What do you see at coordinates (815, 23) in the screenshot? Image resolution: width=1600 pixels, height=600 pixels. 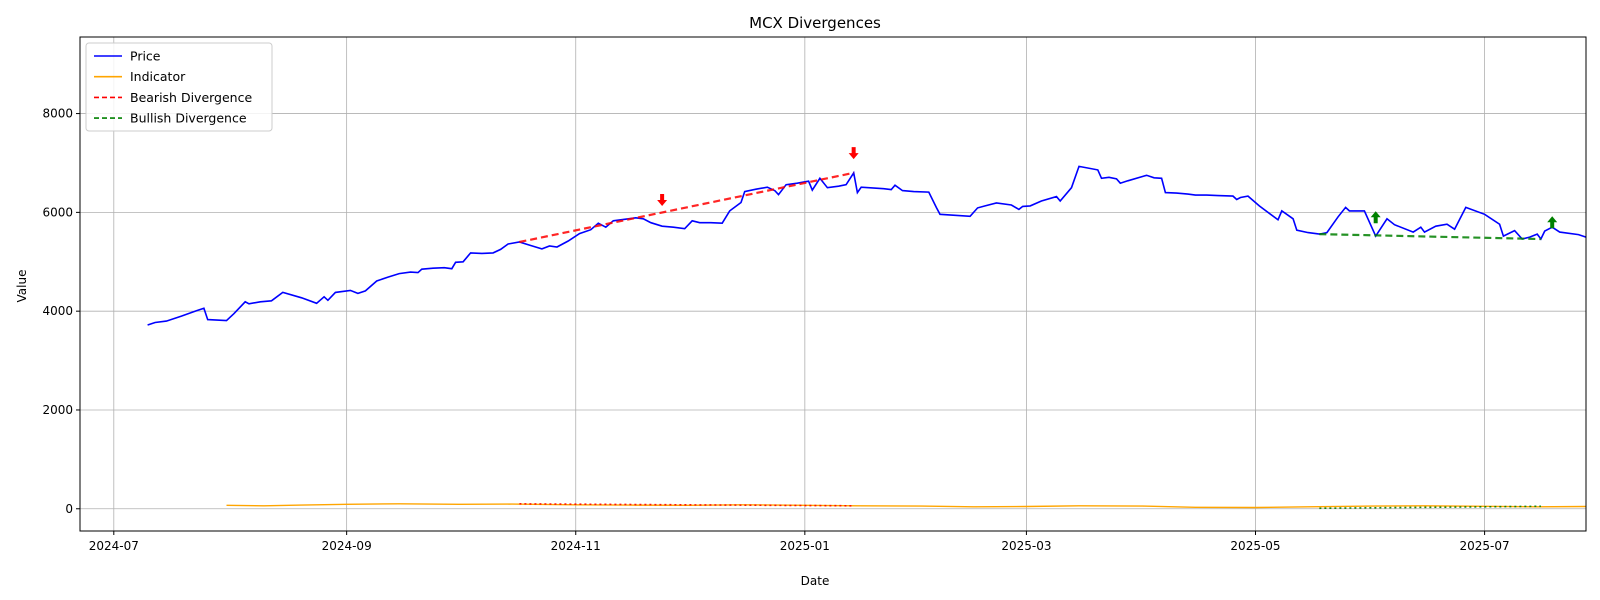 I see `chart-title: MCX Divergences` at bounding box center [815, 23].